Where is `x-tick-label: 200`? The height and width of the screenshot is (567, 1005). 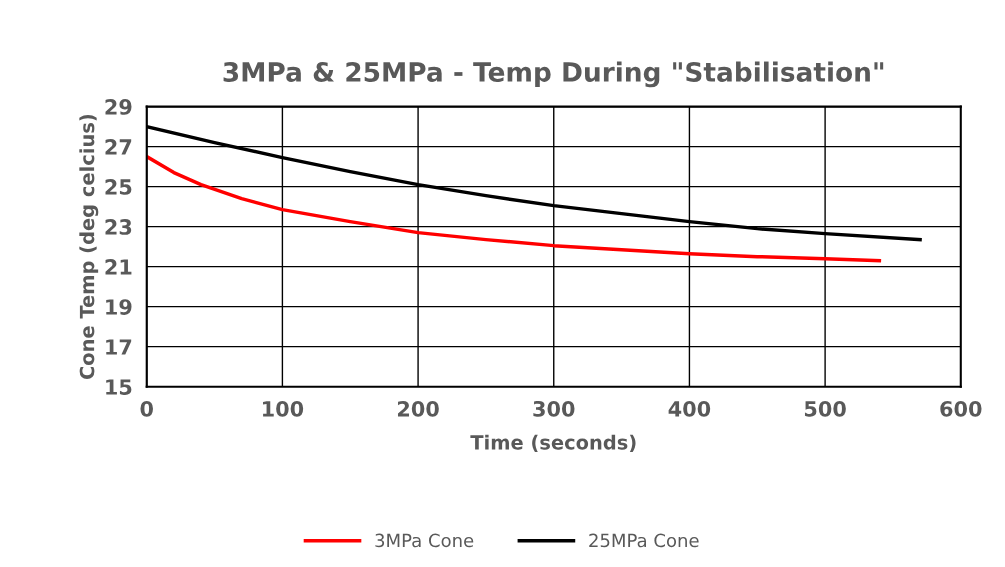
x-tick-label: 200 is located at coordinates (418, 408).